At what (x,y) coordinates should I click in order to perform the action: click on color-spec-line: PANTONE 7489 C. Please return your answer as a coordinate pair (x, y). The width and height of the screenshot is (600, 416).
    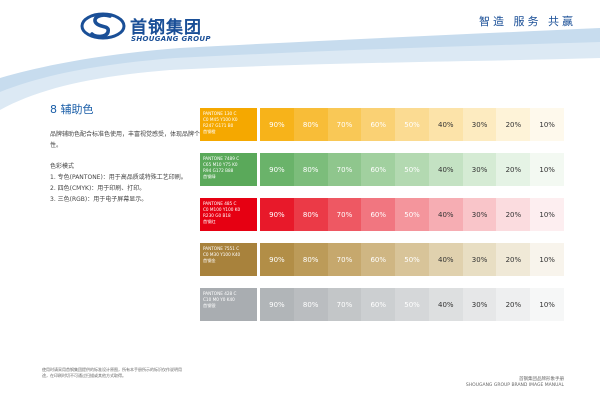
    Looking at the image, I should click on (221, 158).